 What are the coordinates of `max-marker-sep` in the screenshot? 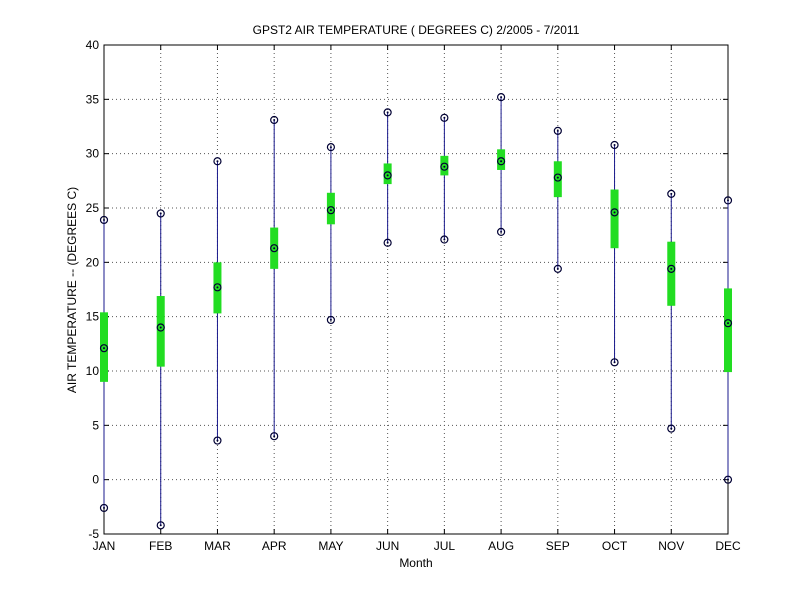 It's located at (557, 130).